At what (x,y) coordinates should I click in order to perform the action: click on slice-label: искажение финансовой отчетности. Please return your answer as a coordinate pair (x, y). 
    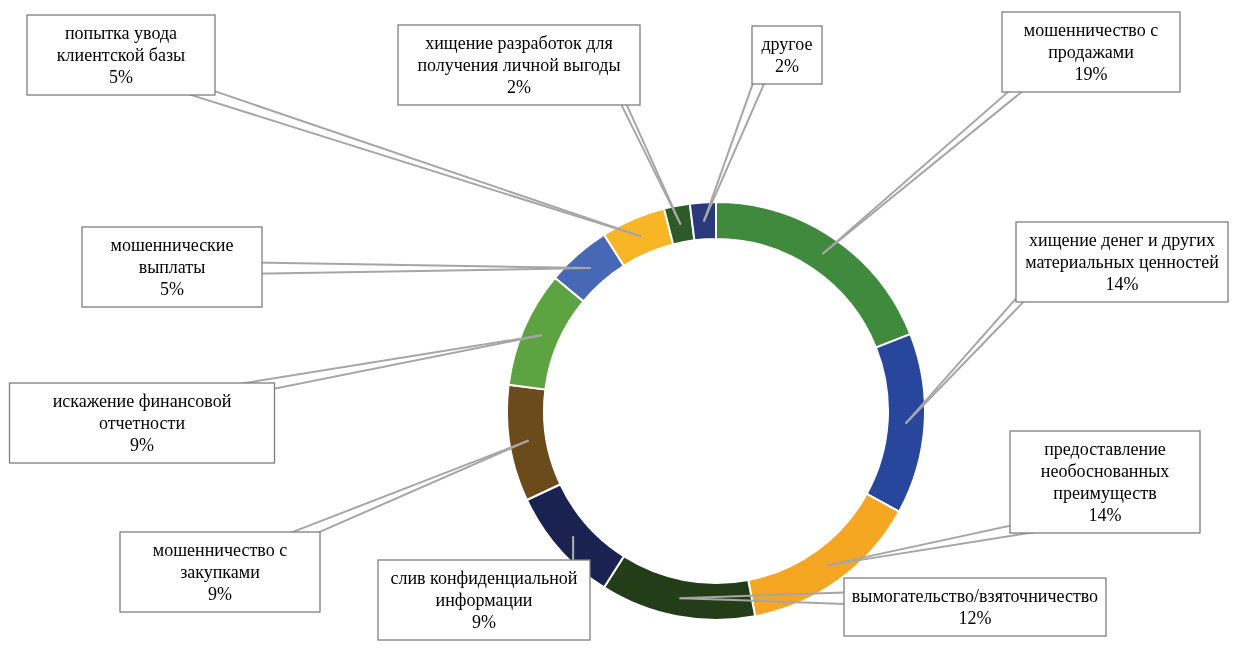
    Looking at the image, I should click on (142, 412).